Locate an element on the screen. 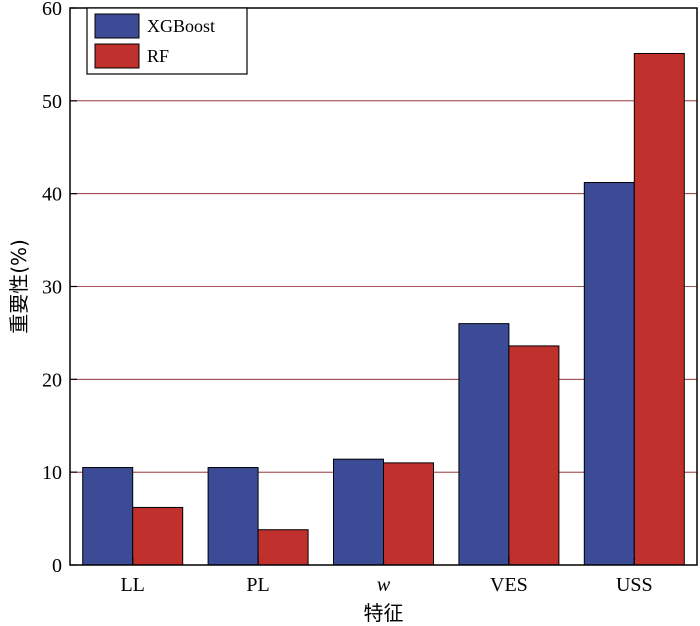 This screenshot has height=626, width=700. bar-rf-w is located at coordinates (408, 514).